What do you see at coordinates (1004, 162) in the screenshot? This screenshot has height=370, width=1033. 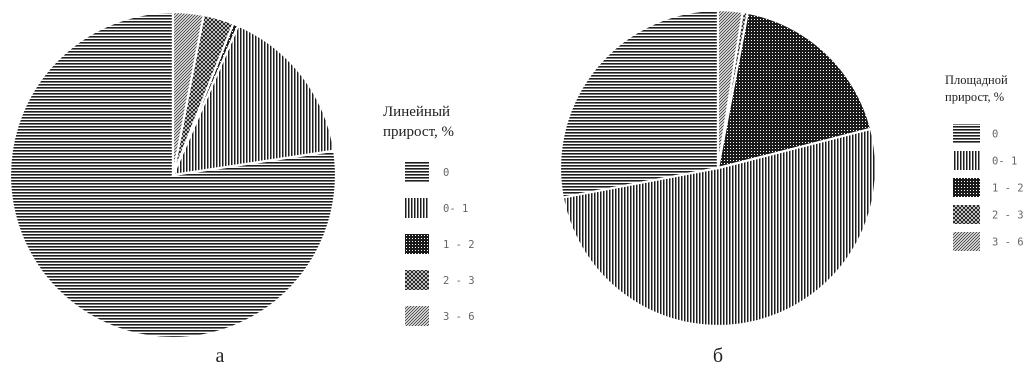 I see `legend-b-label-1: 0- 1` at bounding box center [1004, 162].